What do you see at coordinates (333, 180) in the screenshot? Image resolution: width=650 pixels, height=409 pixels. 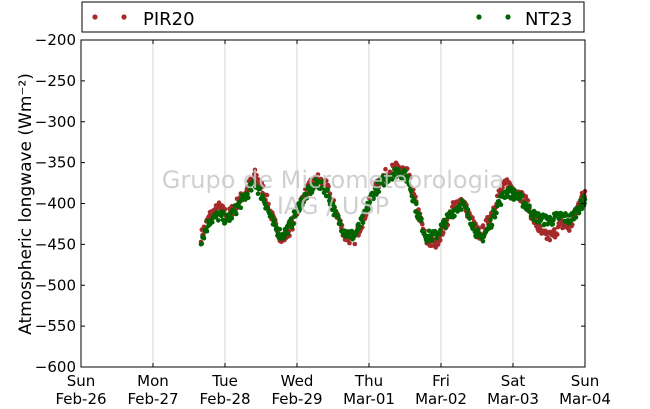 I see `watermark-line-1: Grupo de Micrometeorologia` at bounding box center [333, 180].